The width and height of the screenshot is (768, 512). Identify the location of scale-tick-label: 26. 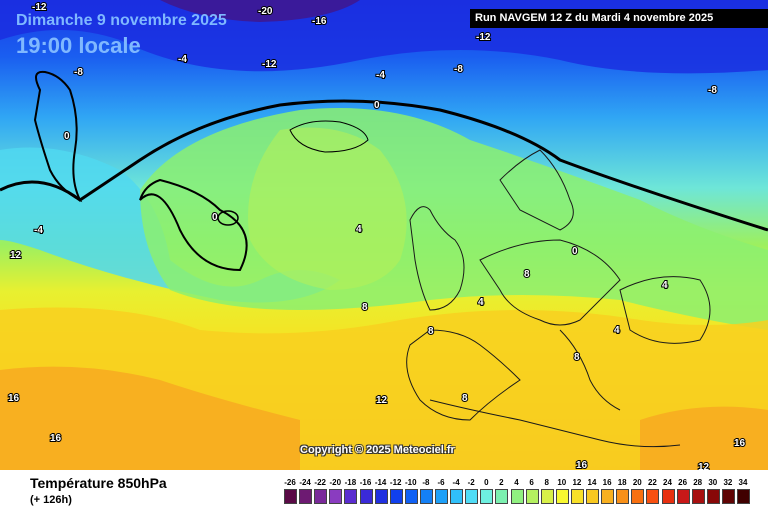
(683, 482).